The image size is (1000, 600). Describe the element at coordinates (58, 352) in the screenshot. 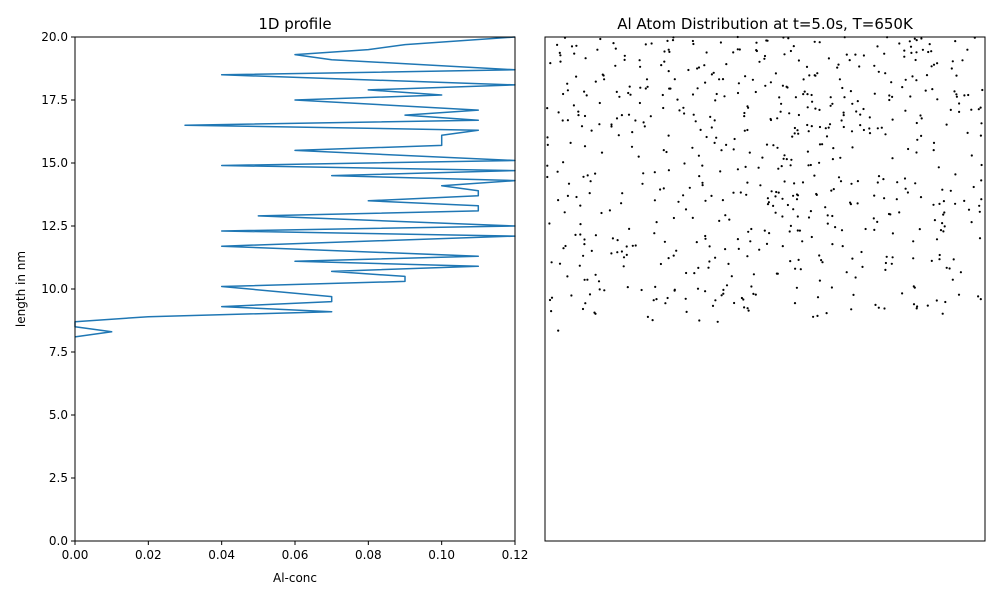

I see `y-tick-label: 7.5` at that location.